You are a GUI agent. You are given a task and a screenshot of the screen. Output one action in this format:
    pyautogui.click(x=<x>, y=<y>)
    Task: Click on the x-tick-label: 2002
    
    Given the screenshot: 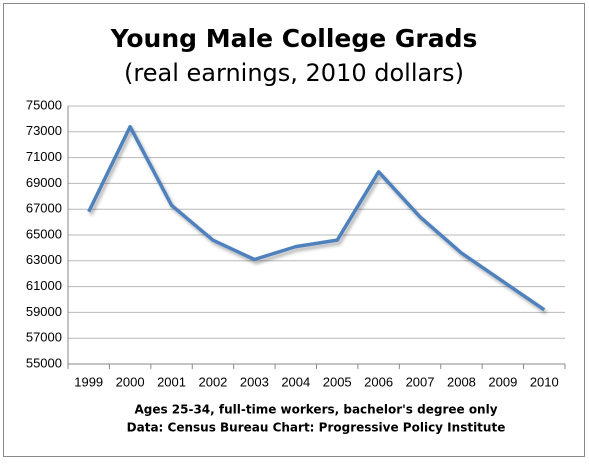 What is the action you would take?
    pyautogui.click(x=212, y=381)
    